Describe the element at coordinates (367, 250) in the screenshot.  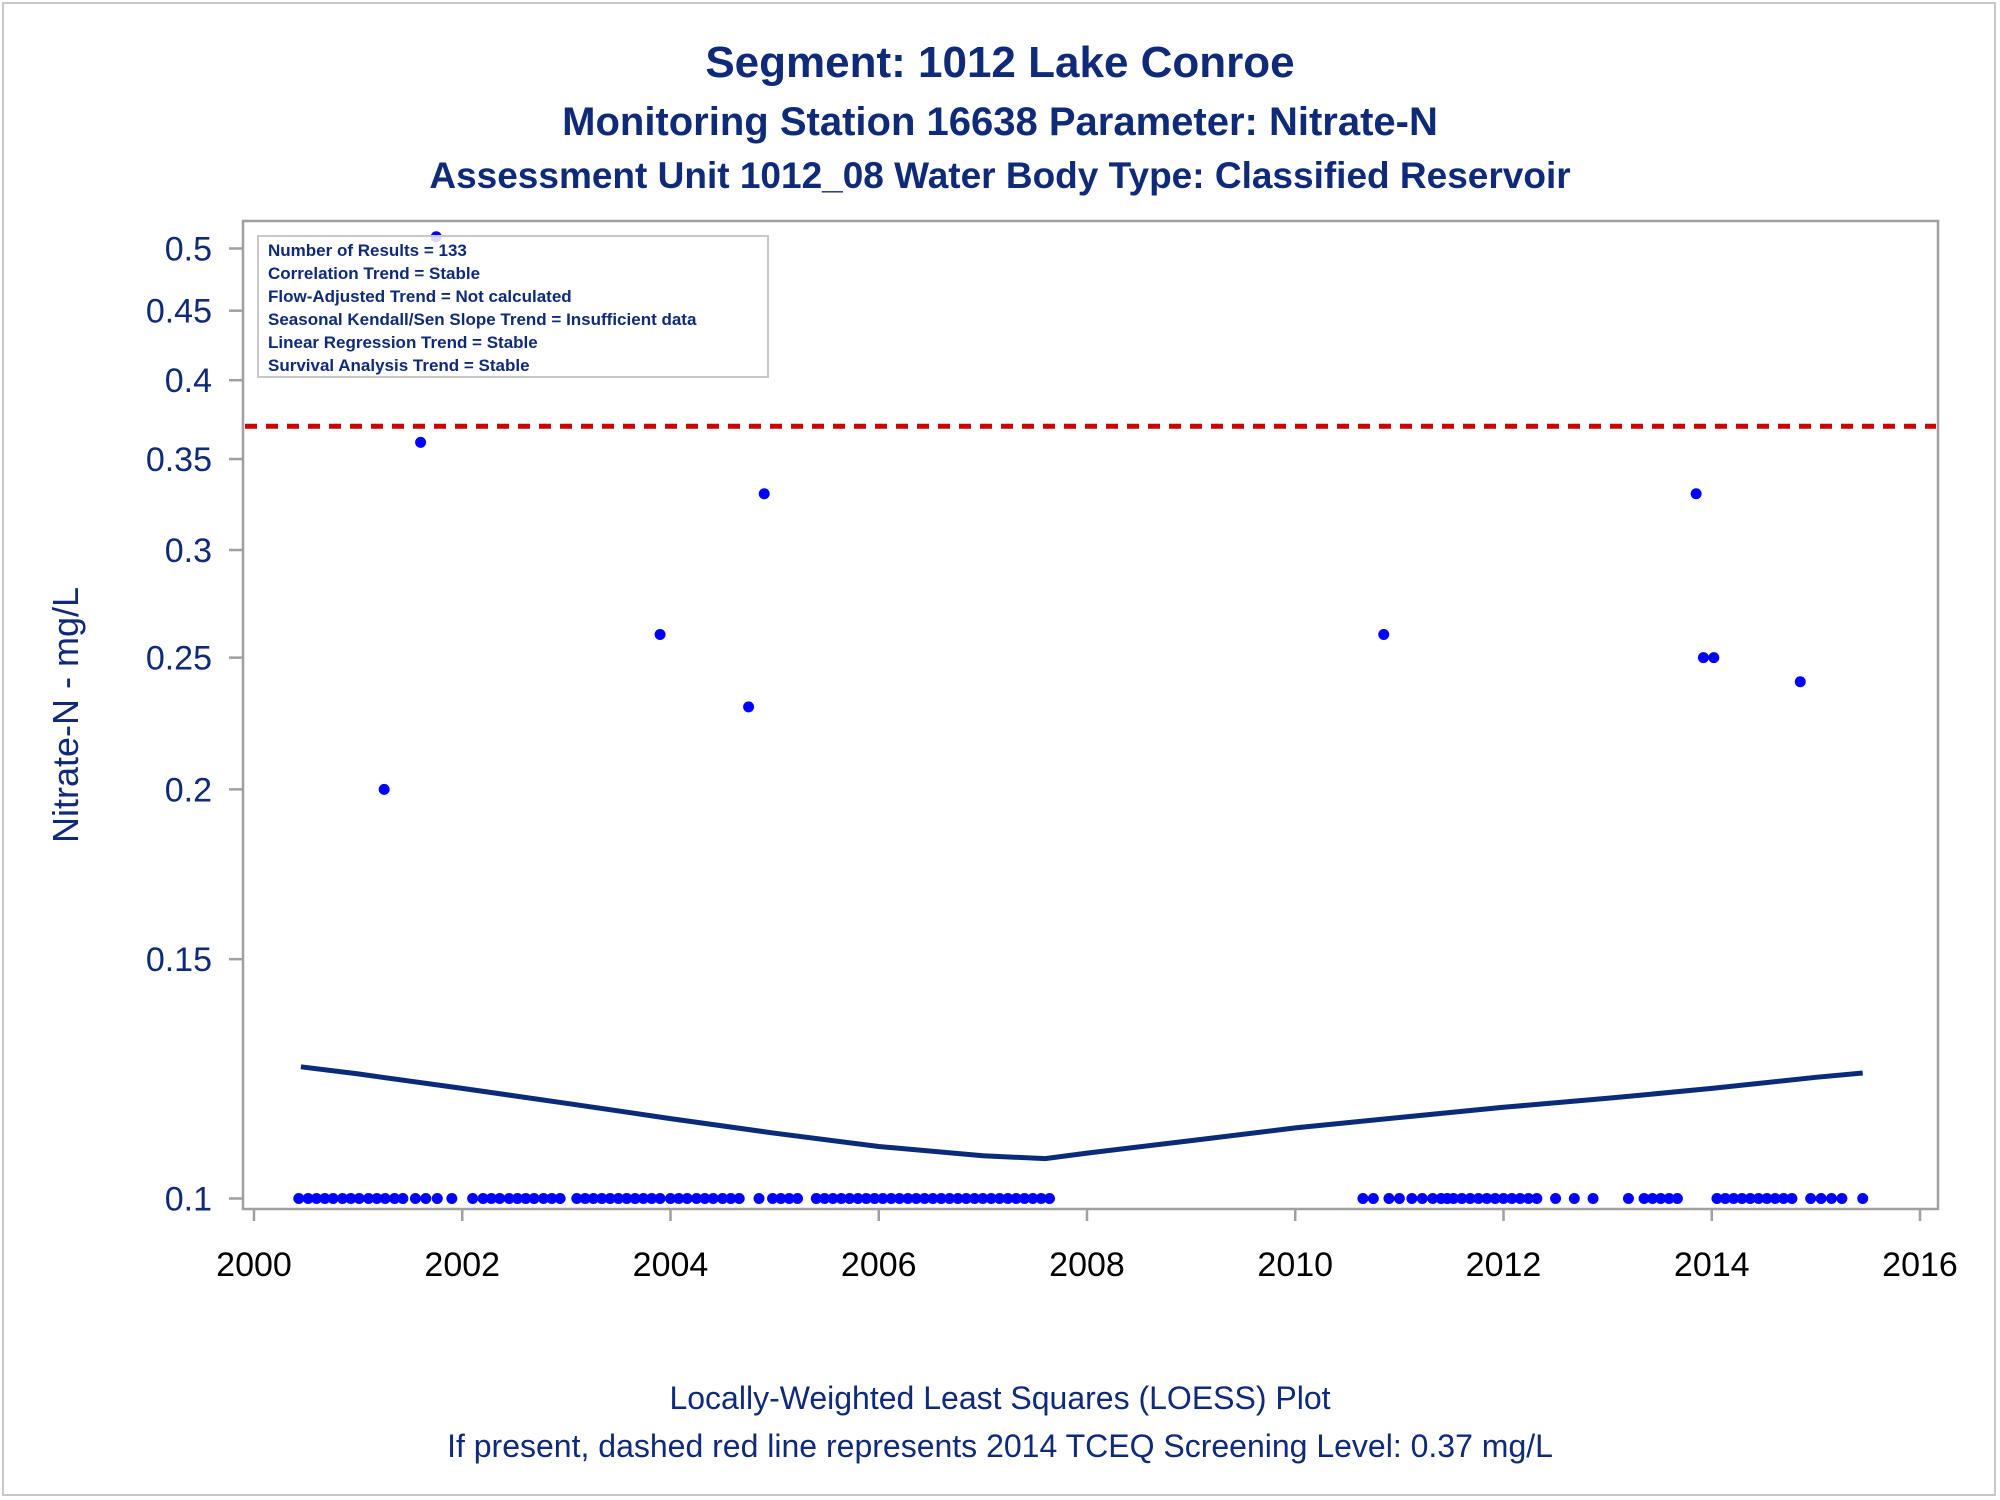
I see `stats-line-results: Number of Results = 133` at that location.